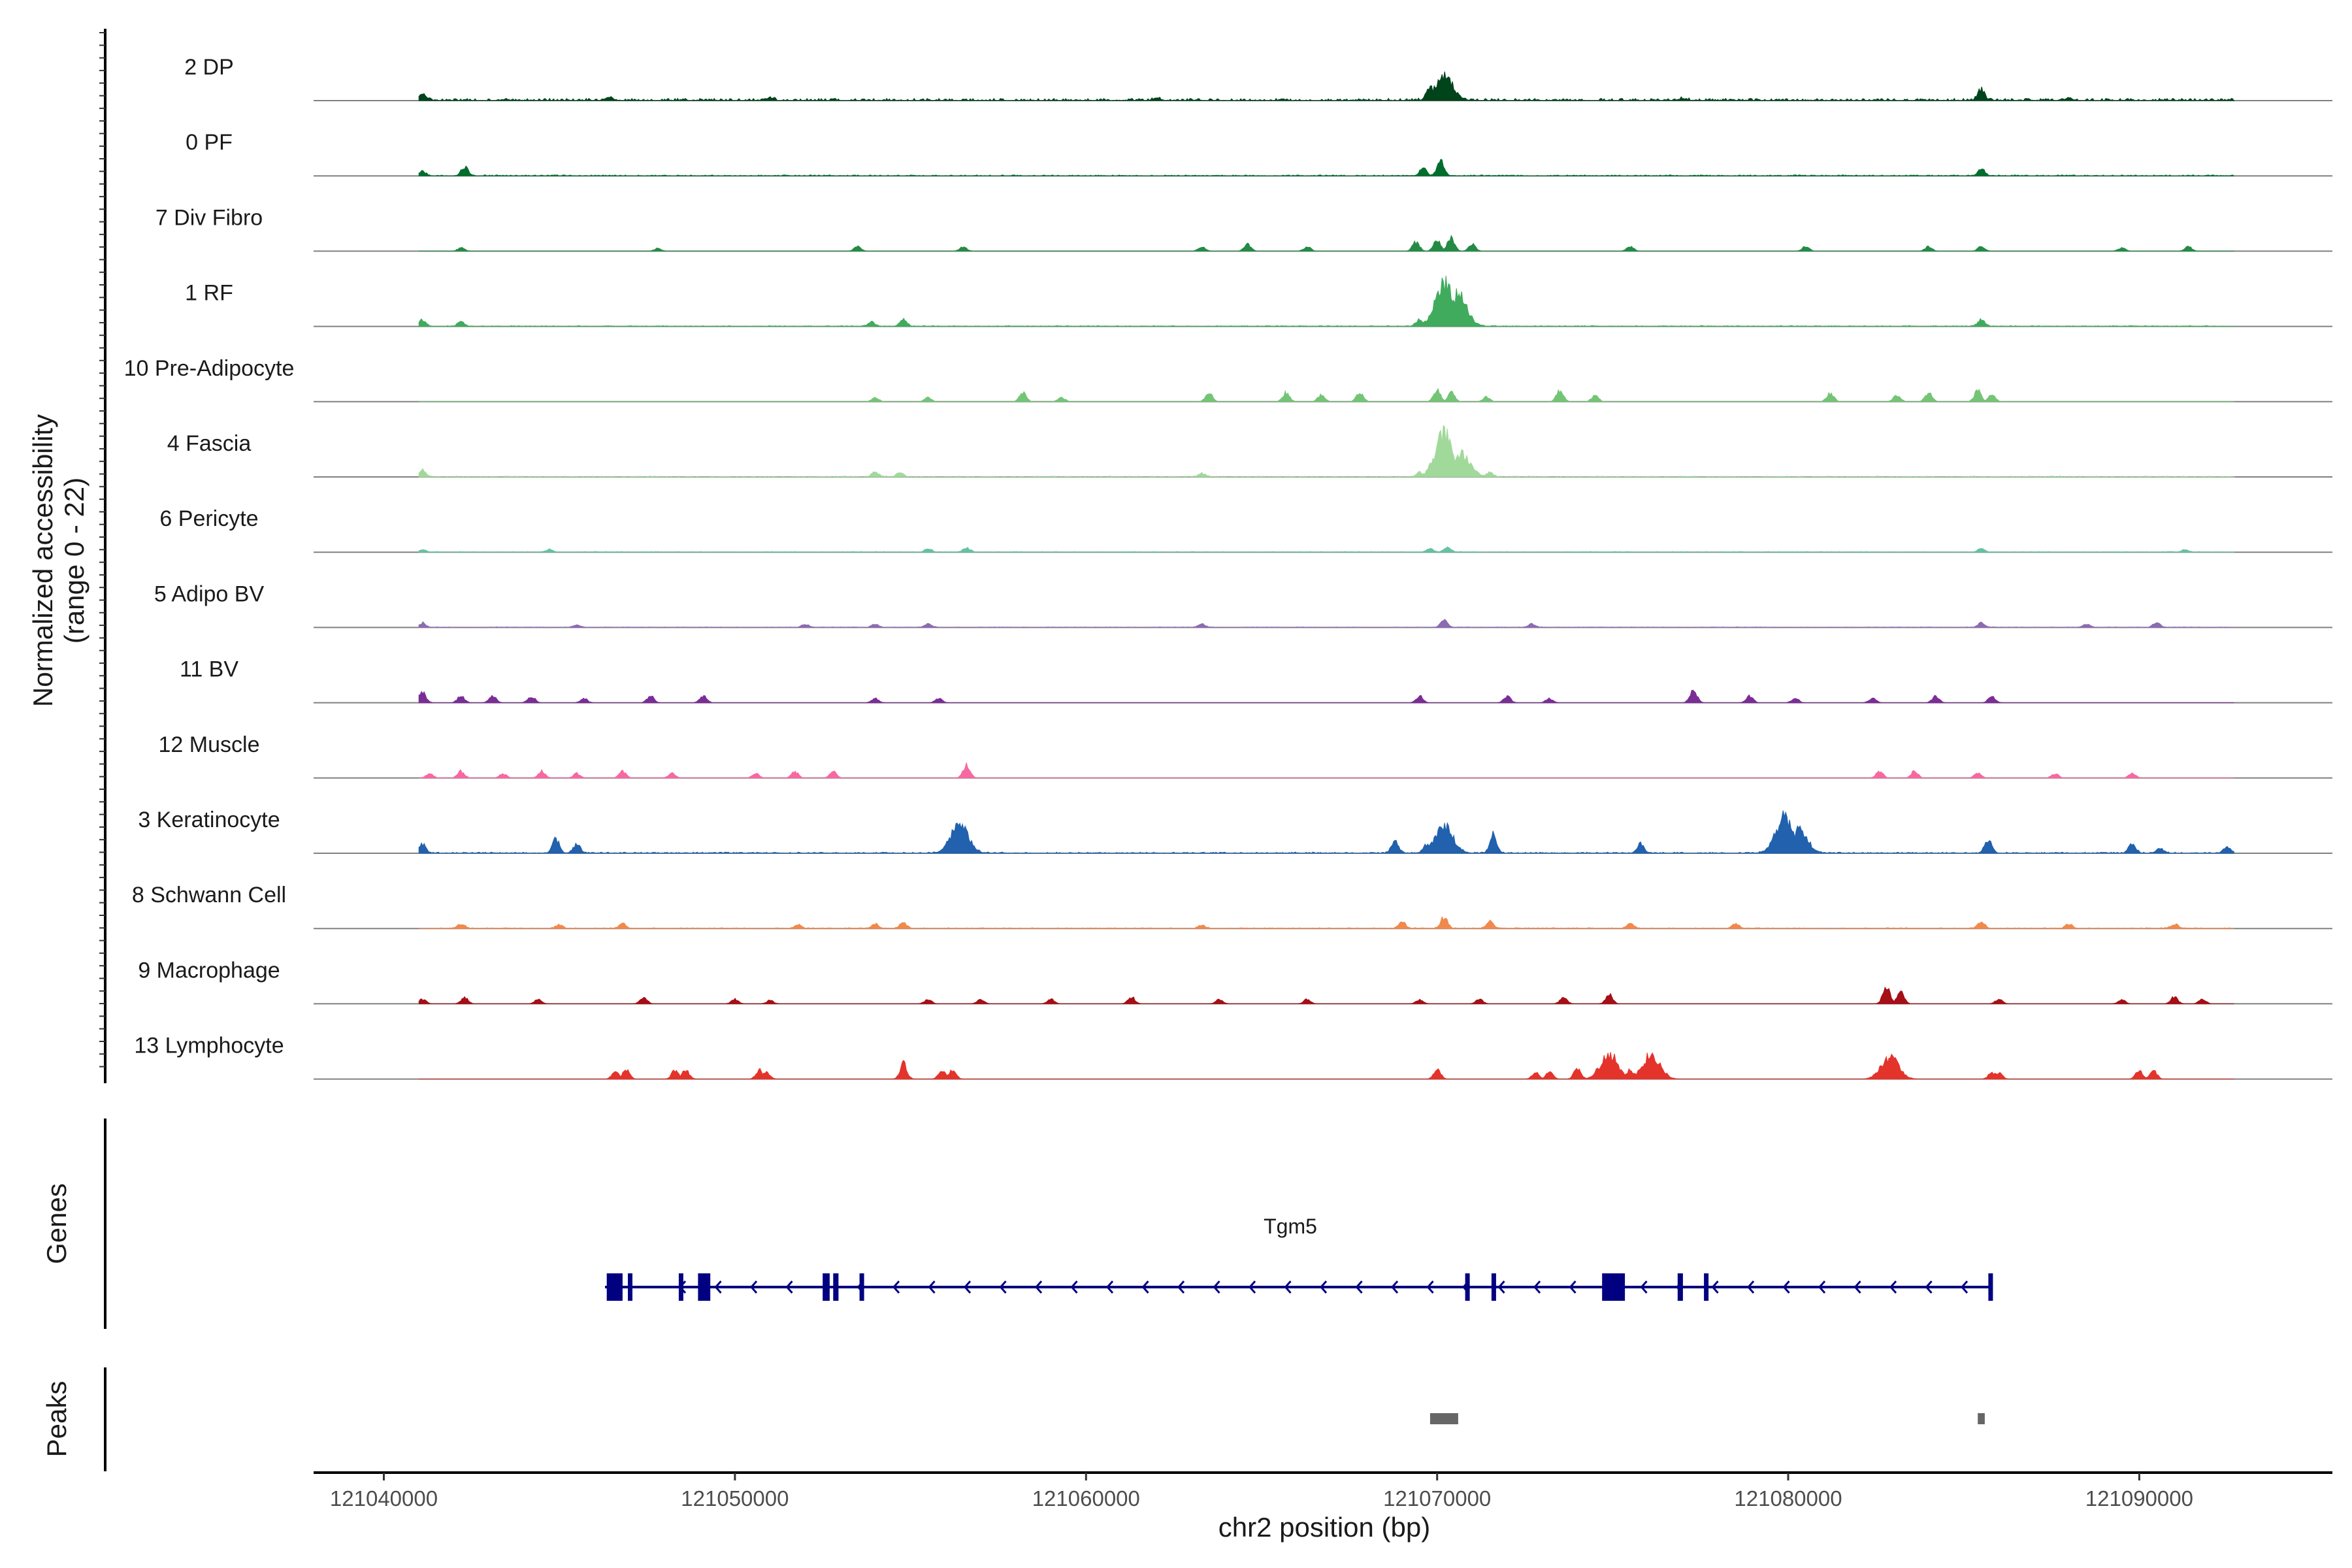 This screenshot has height=1568, width=2352. What do you see at coordinates (1256, 680) in the screenshot?
I see `track-11-bv: 11 BV` at bounding box center [1256, 680].